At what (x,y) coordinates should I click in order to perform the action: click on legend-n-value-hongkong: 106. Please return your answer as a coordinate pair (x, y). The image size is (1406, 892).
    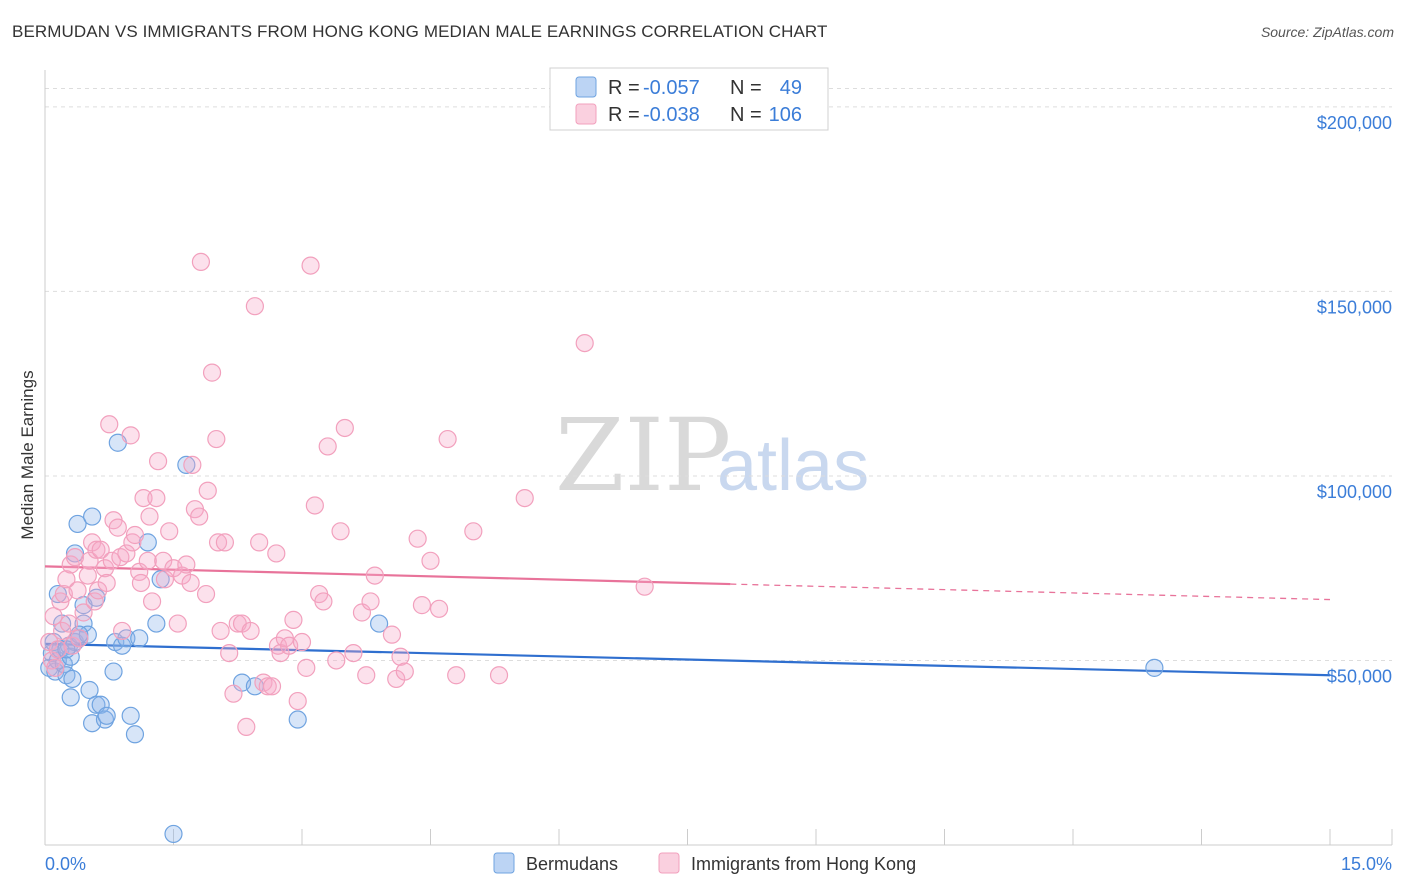
    Looking at the image, I should click on (785, 115).